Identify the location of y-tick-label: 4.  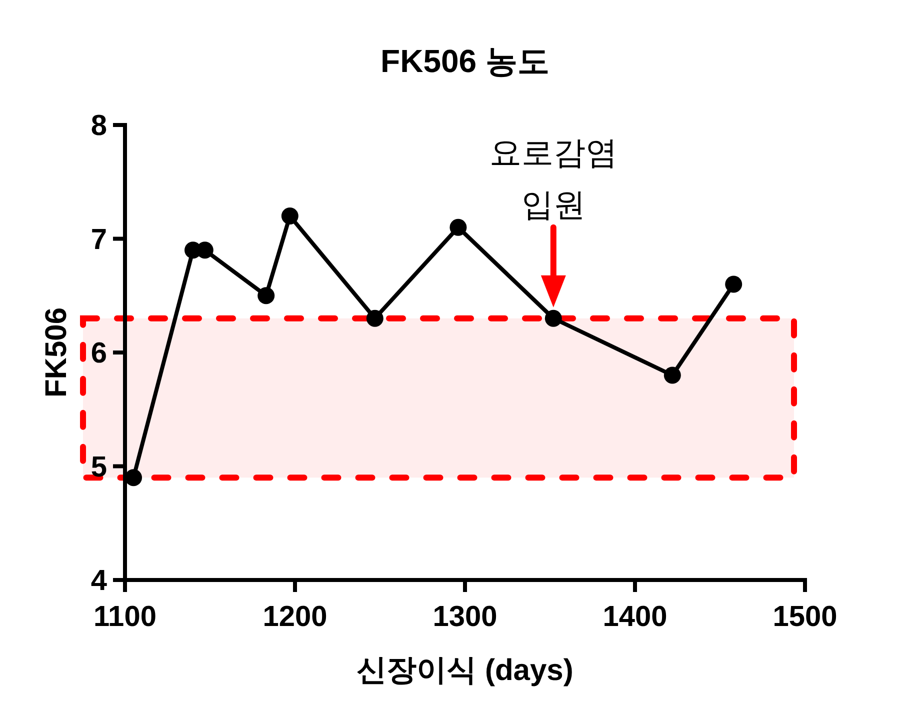
(98, 581).